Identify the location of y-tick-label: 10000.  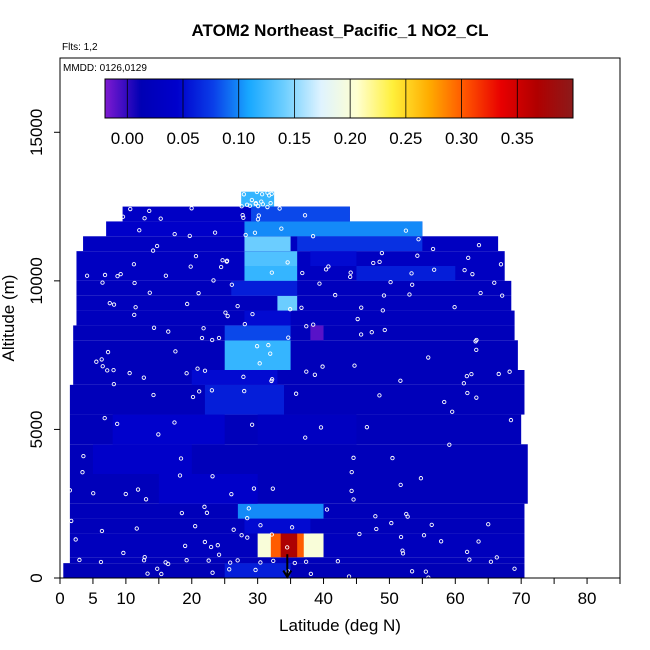
(36, 280).